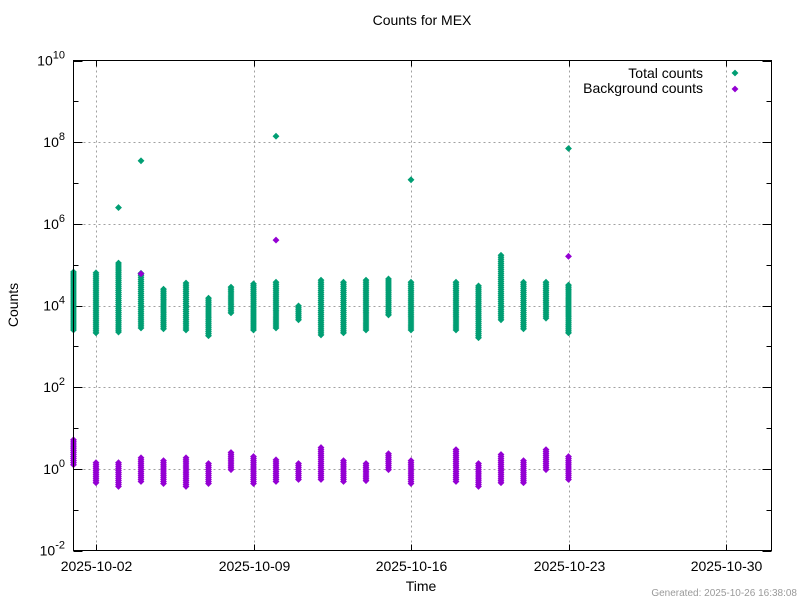 The width and height of the screenshot is (800, 600). I want to click on x-axis-label: Time, so click(421, 586).